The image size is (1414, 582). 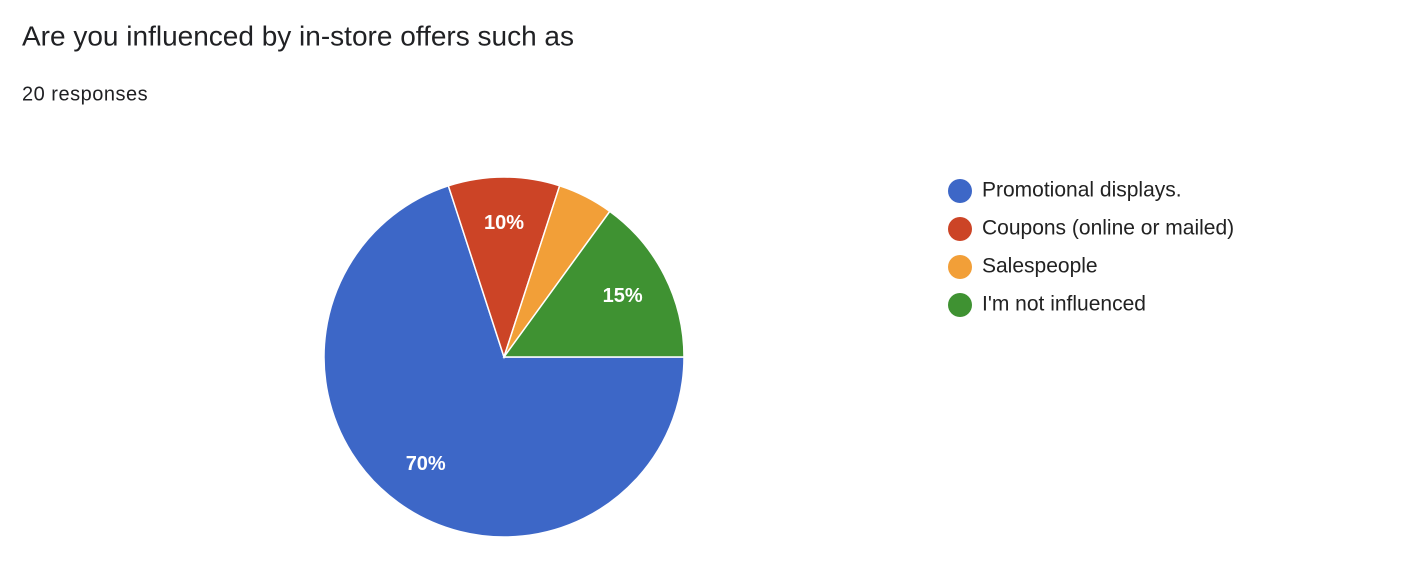 What do you see at coordinates (623, 296) in the screenshot?
I see `slice-label: 15%` at bounding box center [623, 296].